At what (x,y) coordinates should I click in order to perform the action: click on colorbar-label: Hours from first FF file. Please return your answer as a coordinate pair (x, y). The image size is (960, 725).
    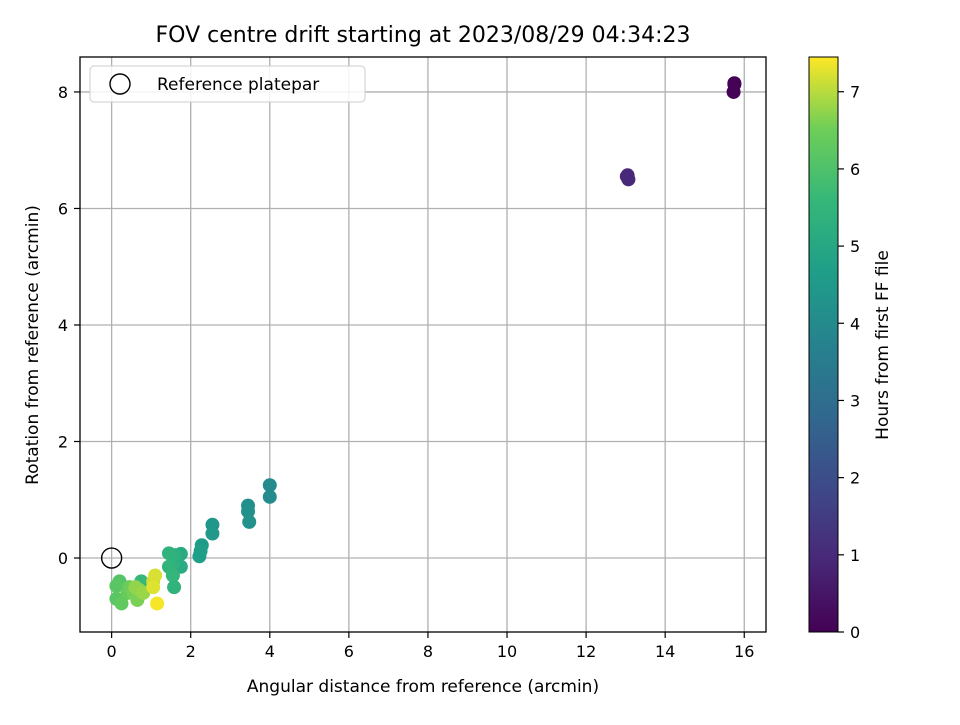
    Looking at the image, I should click on (883, 345).